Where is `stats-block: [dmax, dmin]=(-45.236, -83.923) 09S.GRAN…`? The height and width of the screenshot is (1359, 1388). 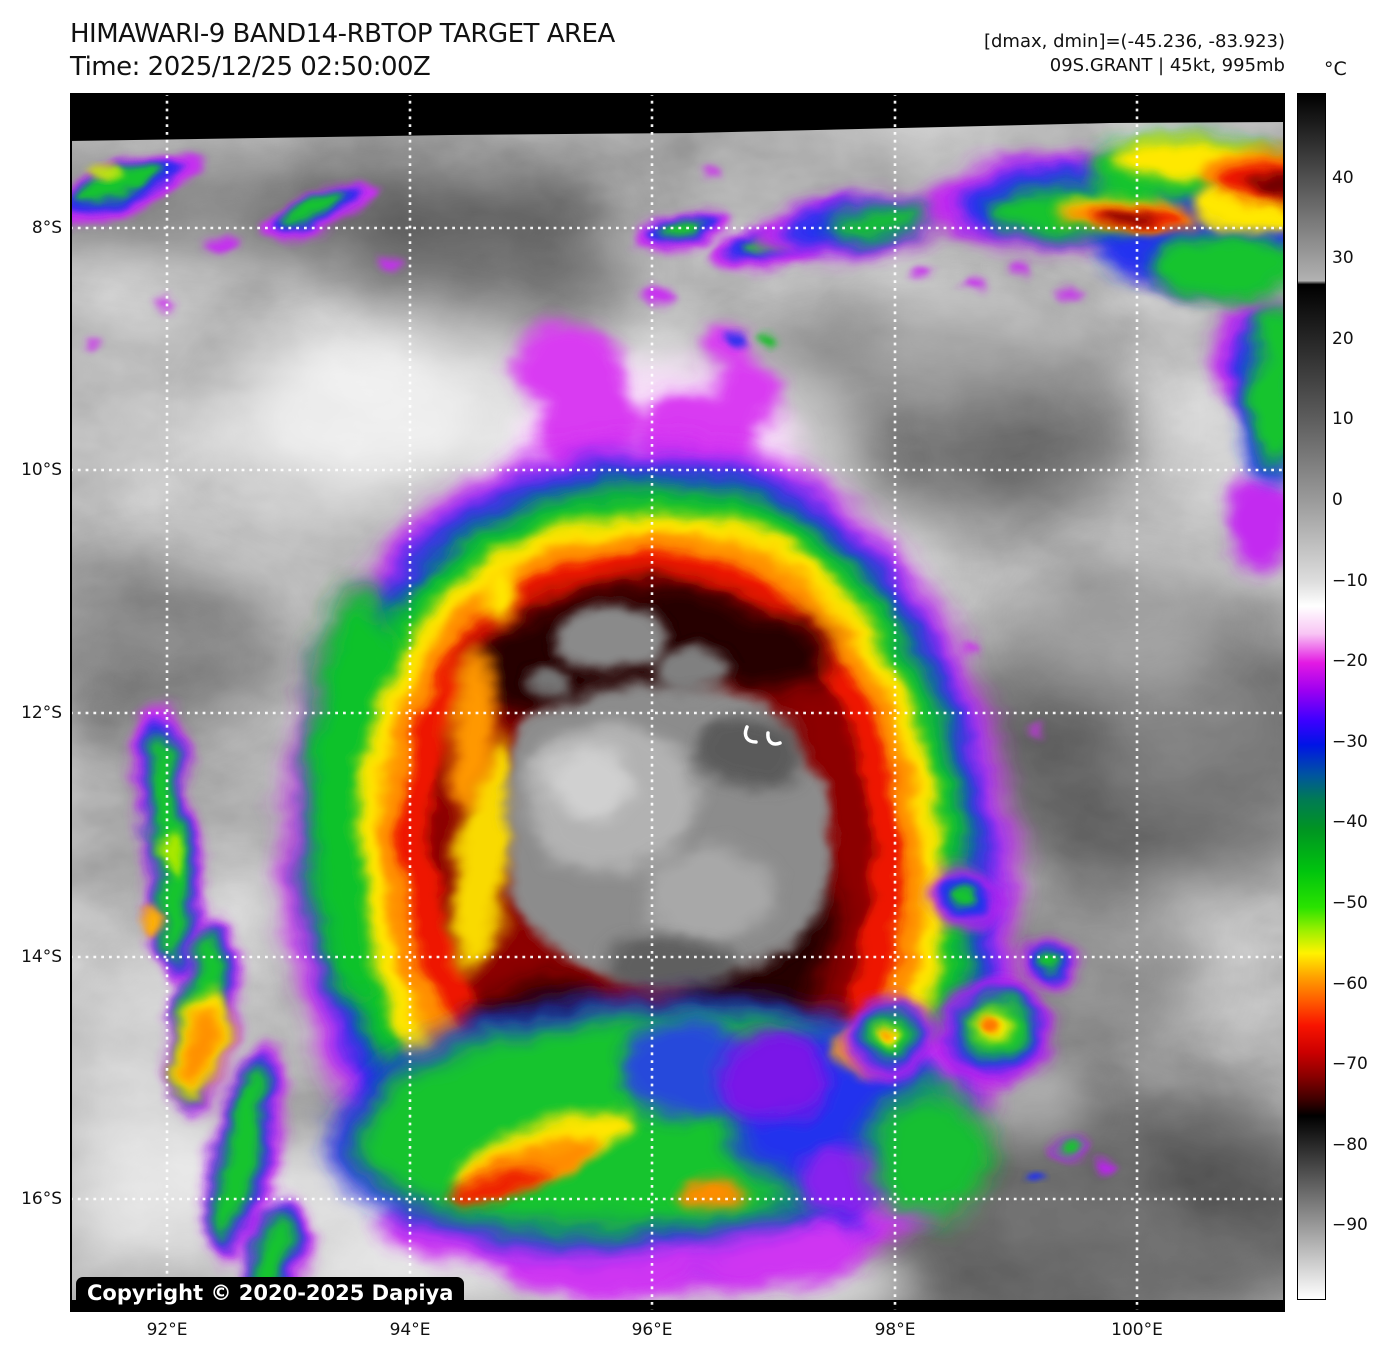
stats-block: [dmax, dmin]=(-45.236, -83.923) 09S.GRAN… is located at coordinates (1134, 54).